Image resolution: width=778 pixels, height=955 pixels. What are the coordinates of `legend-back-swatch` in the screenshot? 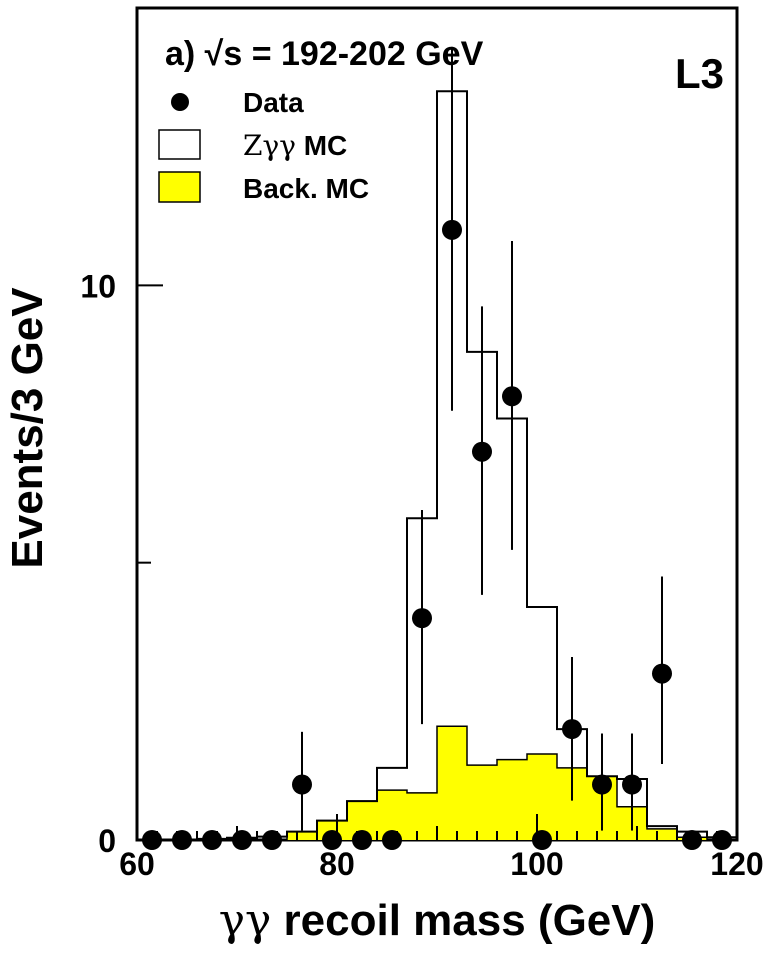 It's located at (179, 187).